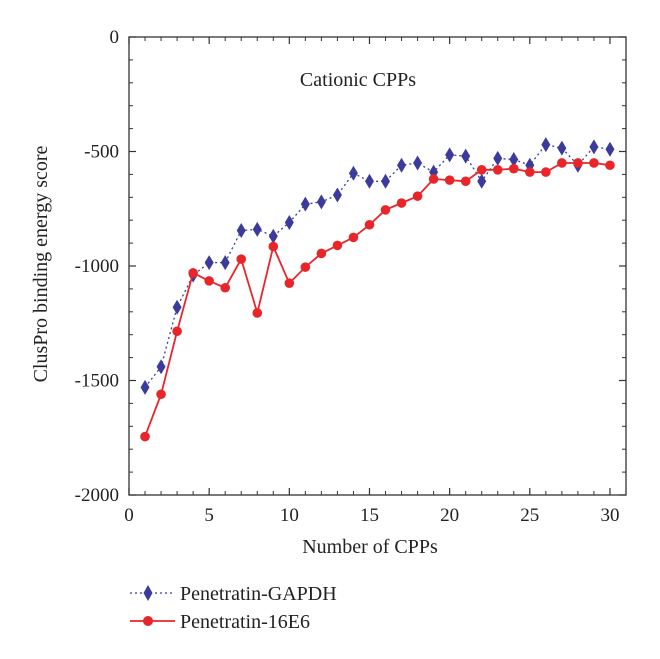 The height and width of the screenshot is (659, 660). What do you see at coordinates (115, 37) in the screenshot?
I see `y-tick-label: 0` at bounding box center [115, 37].